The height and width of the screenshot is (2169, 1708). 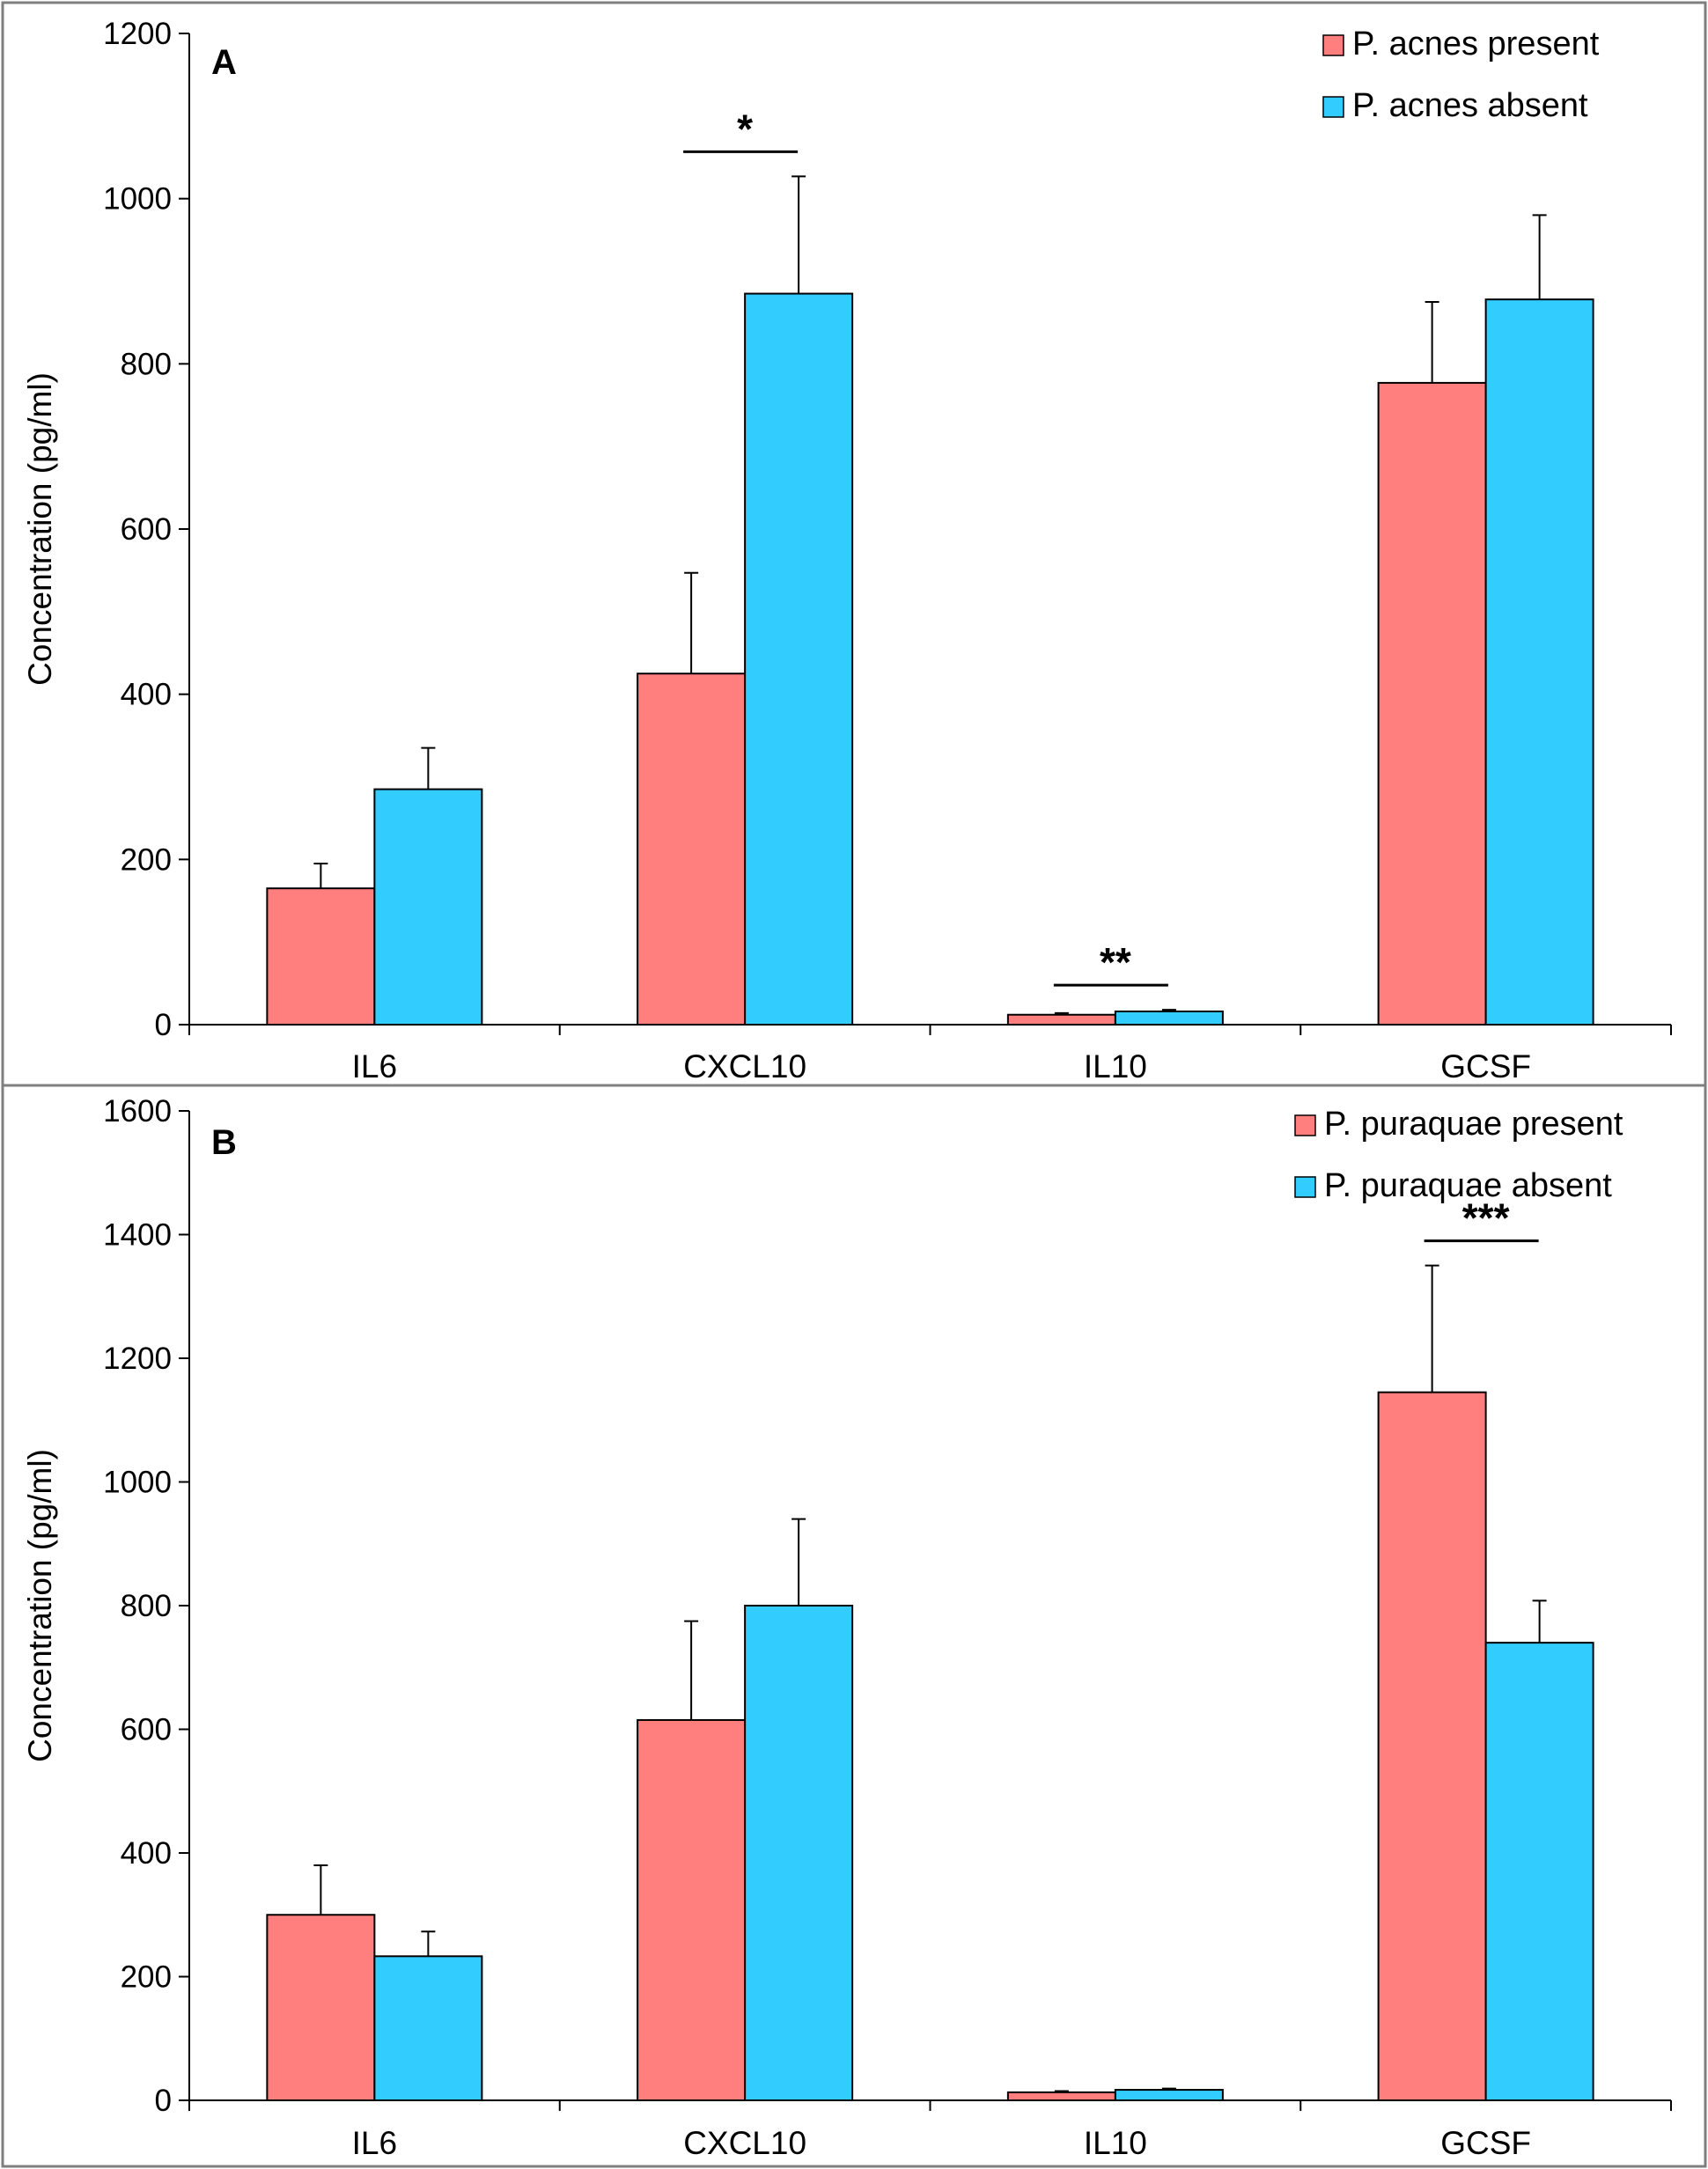 What do you see at coordinates (137, 1235) in the screenshot?
I see `y-tick-label: 1400` at bounding box center [137, 1235].